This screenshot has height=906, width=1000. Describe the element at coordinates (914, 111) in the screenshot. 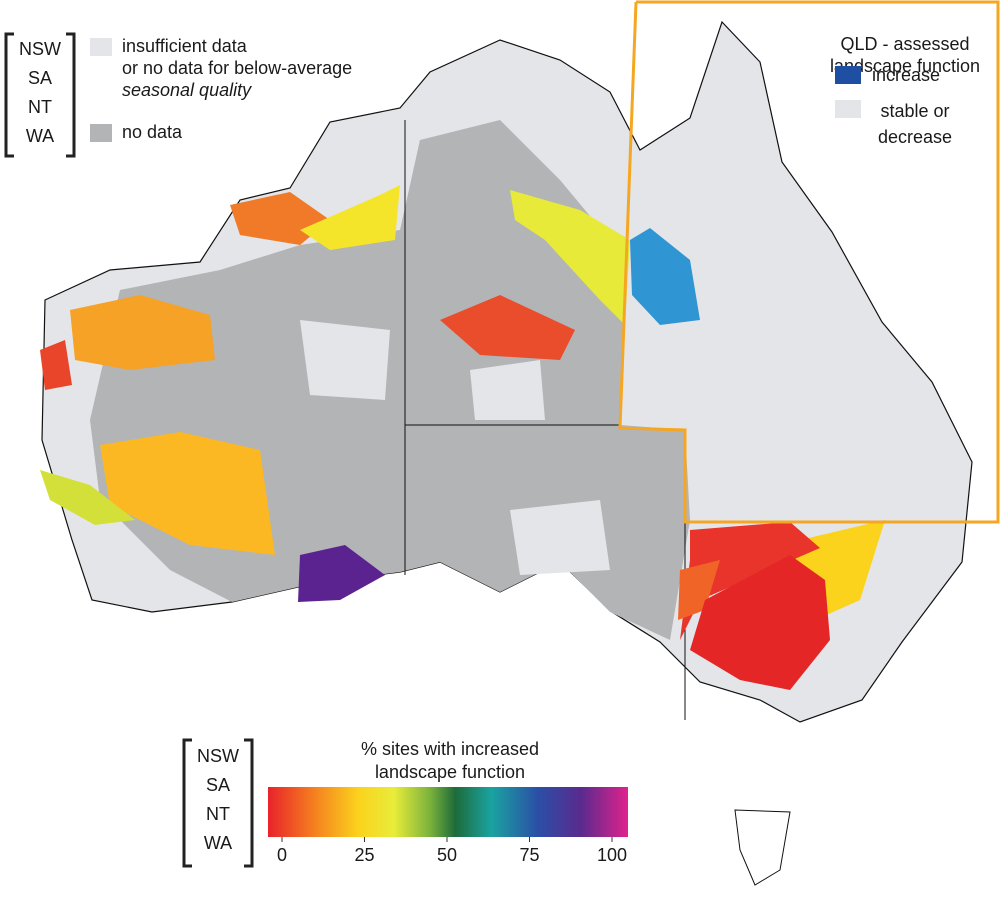

I see `legend-text: stable or` at that location.